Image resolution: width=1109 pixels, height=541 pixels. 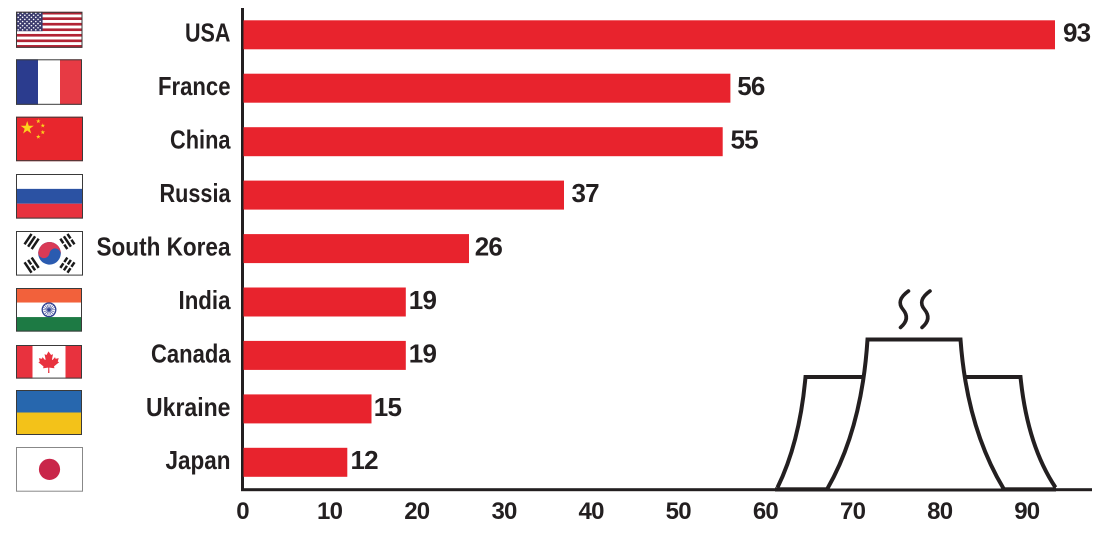 What do you see at coordinates (194, 86) in the screenshot?
I see `svg-text: France` at bounding box center [194, 86].